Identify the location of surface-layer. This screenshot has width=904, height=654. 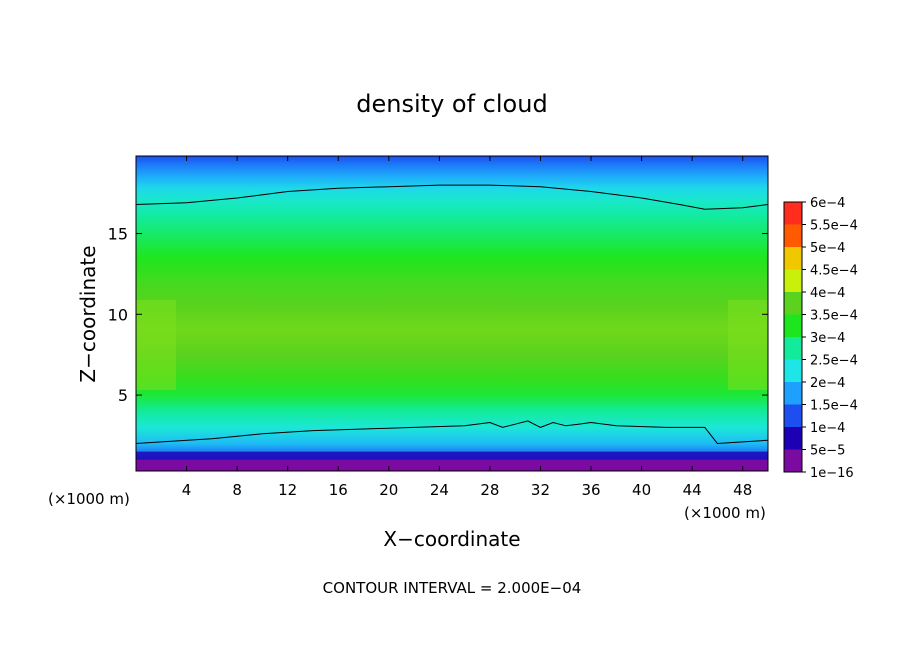
(452, 461).